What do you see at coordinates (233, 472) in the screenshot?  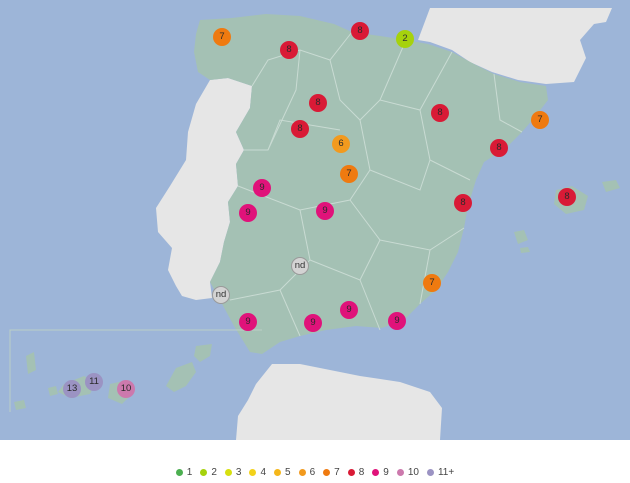 I see `legend-item-3: 3` at bounding box center [233, 472].